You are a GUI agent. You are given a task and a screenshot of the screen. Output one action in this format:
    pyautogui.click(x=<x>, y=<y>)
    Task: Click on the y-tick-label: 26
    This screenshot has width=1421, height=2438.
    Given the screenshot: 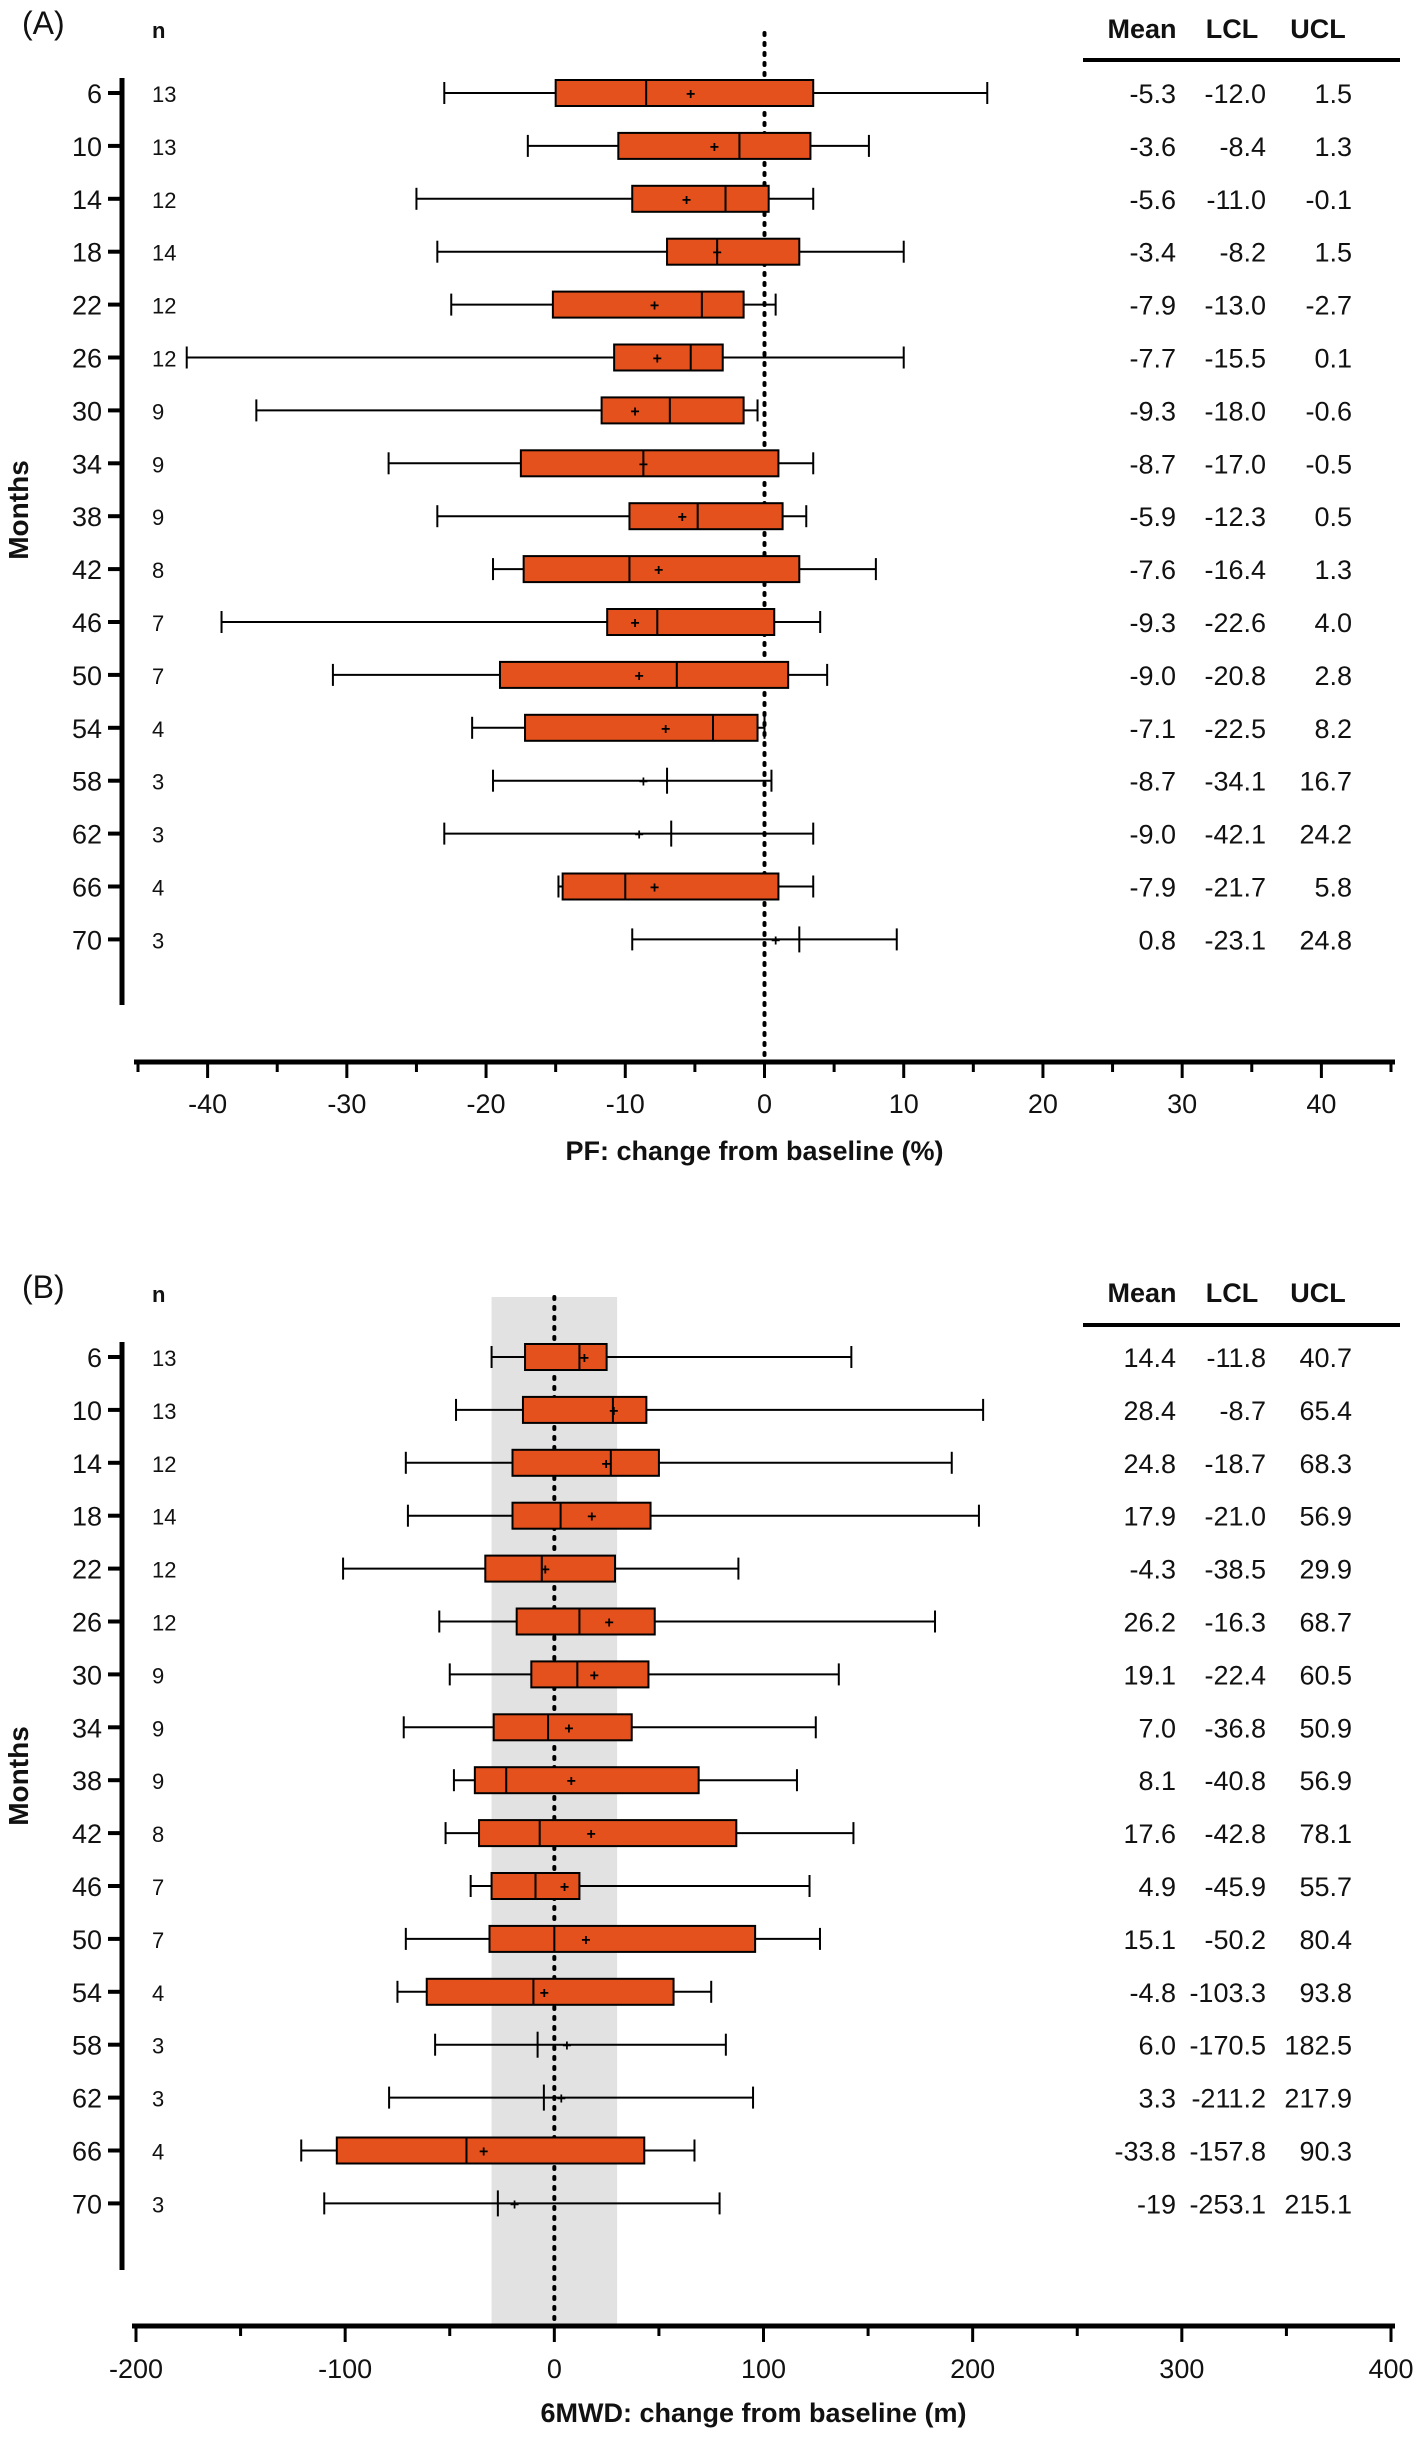 What is the action you would take?
    pyautogui.click(x=87, y=1623)
    